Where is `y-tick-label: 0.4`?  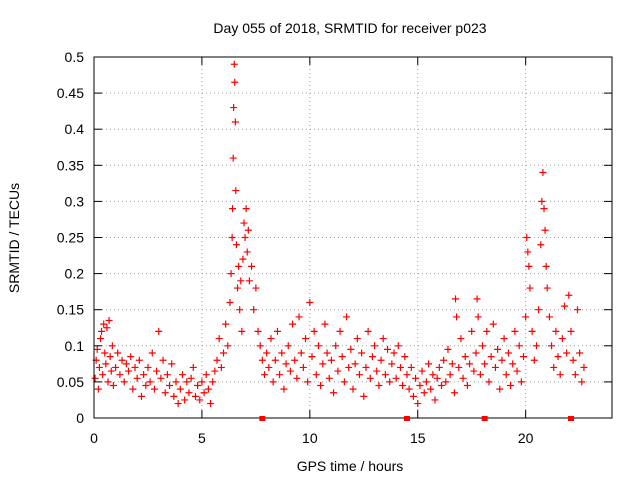
y-tick-label: 0.4 is located at coordinates (75, 129).